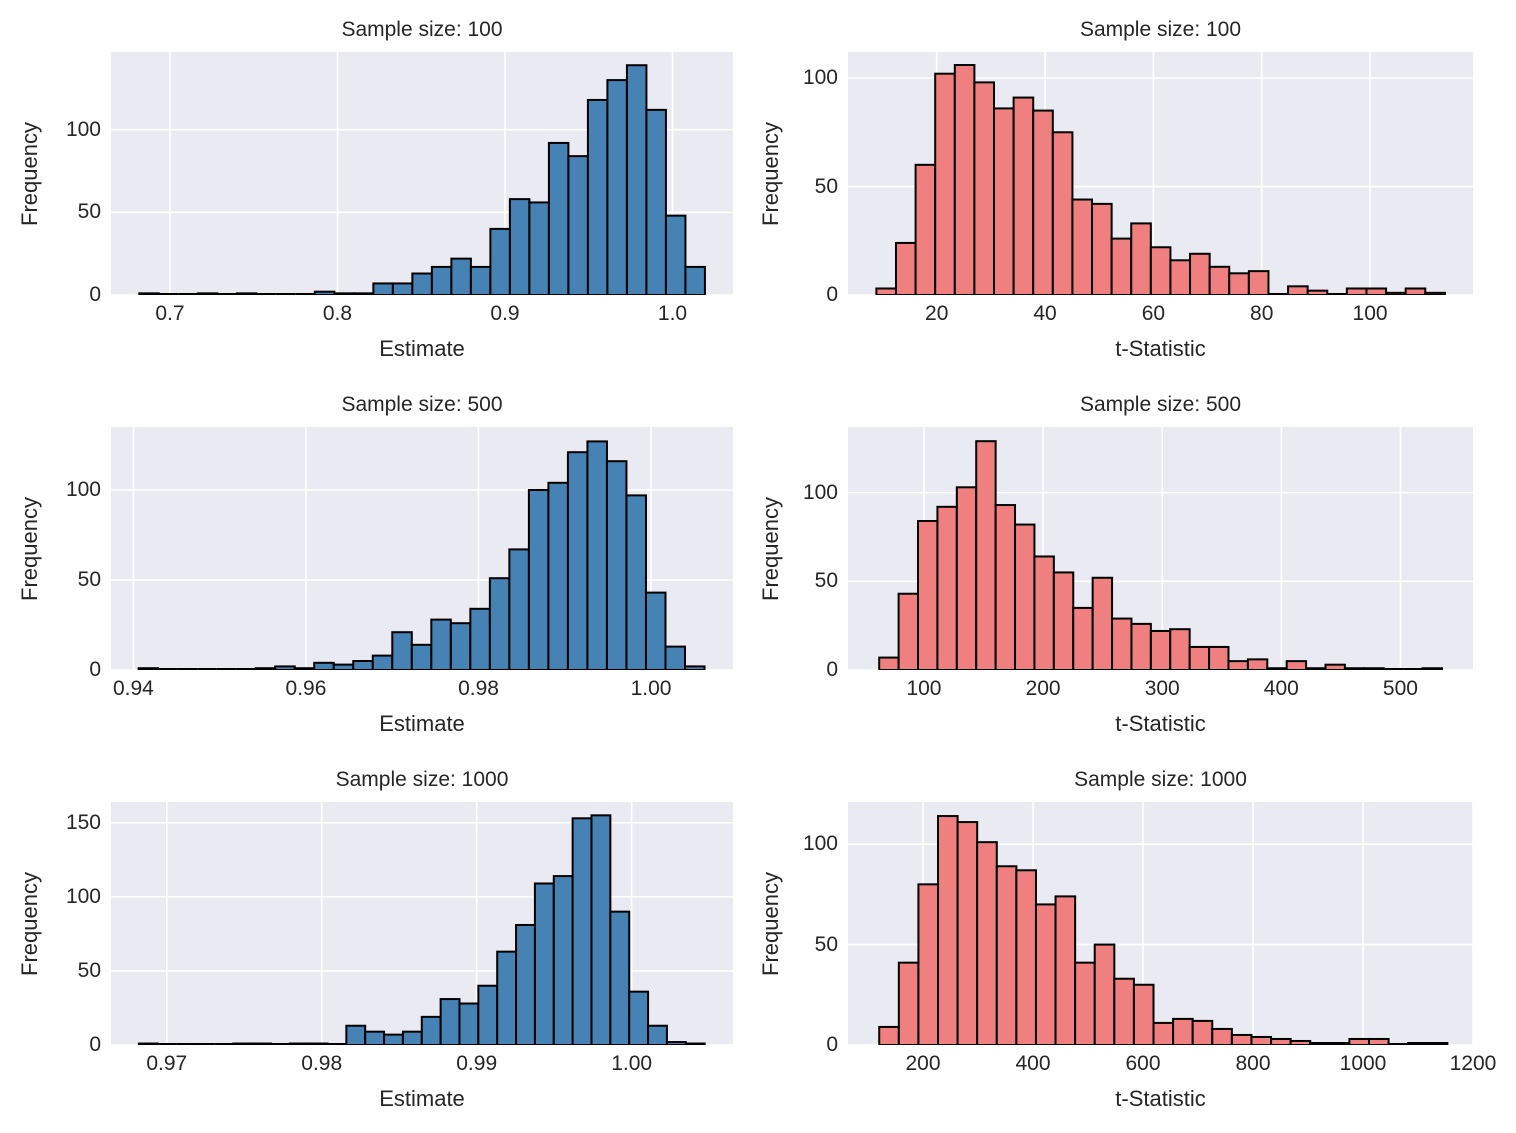 The width and height of the screenshot is (1516, 1133). What do you see at coordinates (478, 688) in the screenshot?
I see `x-tick-label: 0.98` at bounding box center [478, 688].